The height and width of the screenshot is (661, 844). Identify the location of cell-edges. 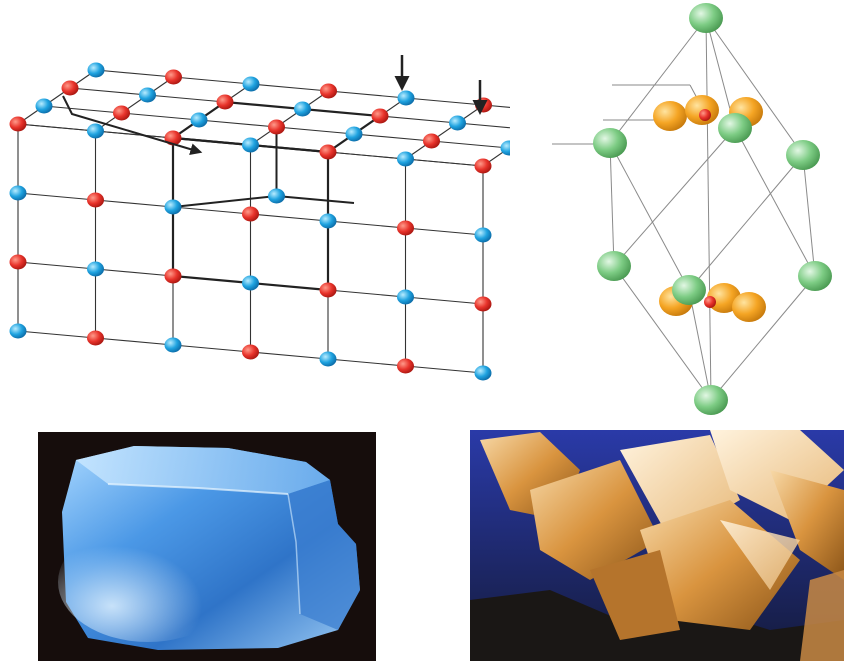
(712, 209).